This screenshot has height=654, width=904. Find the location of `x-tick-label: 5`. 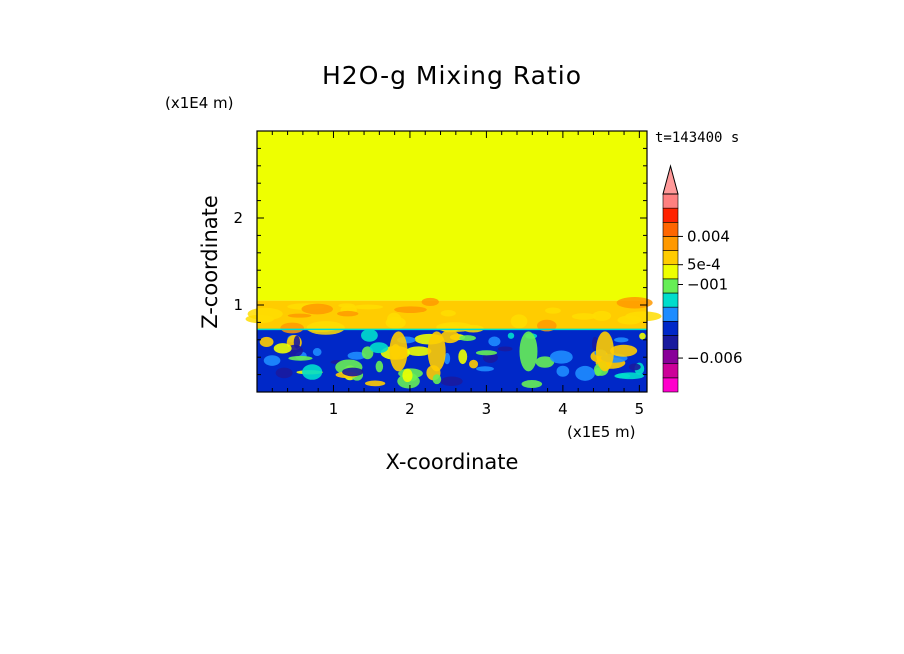

x-tick-label: 5 is located at coordinates (640, 409).